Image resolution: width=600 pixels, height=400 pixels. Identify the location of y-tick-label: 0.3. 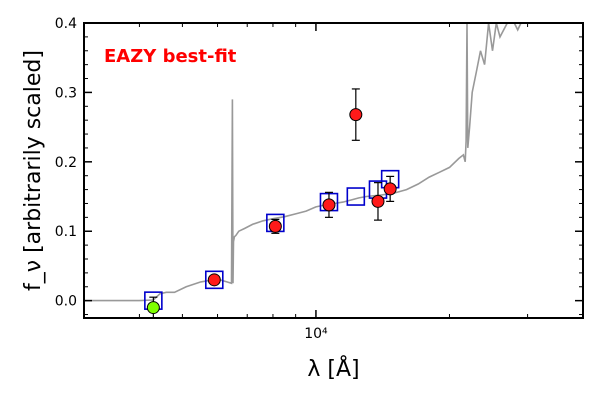
(66, 93).